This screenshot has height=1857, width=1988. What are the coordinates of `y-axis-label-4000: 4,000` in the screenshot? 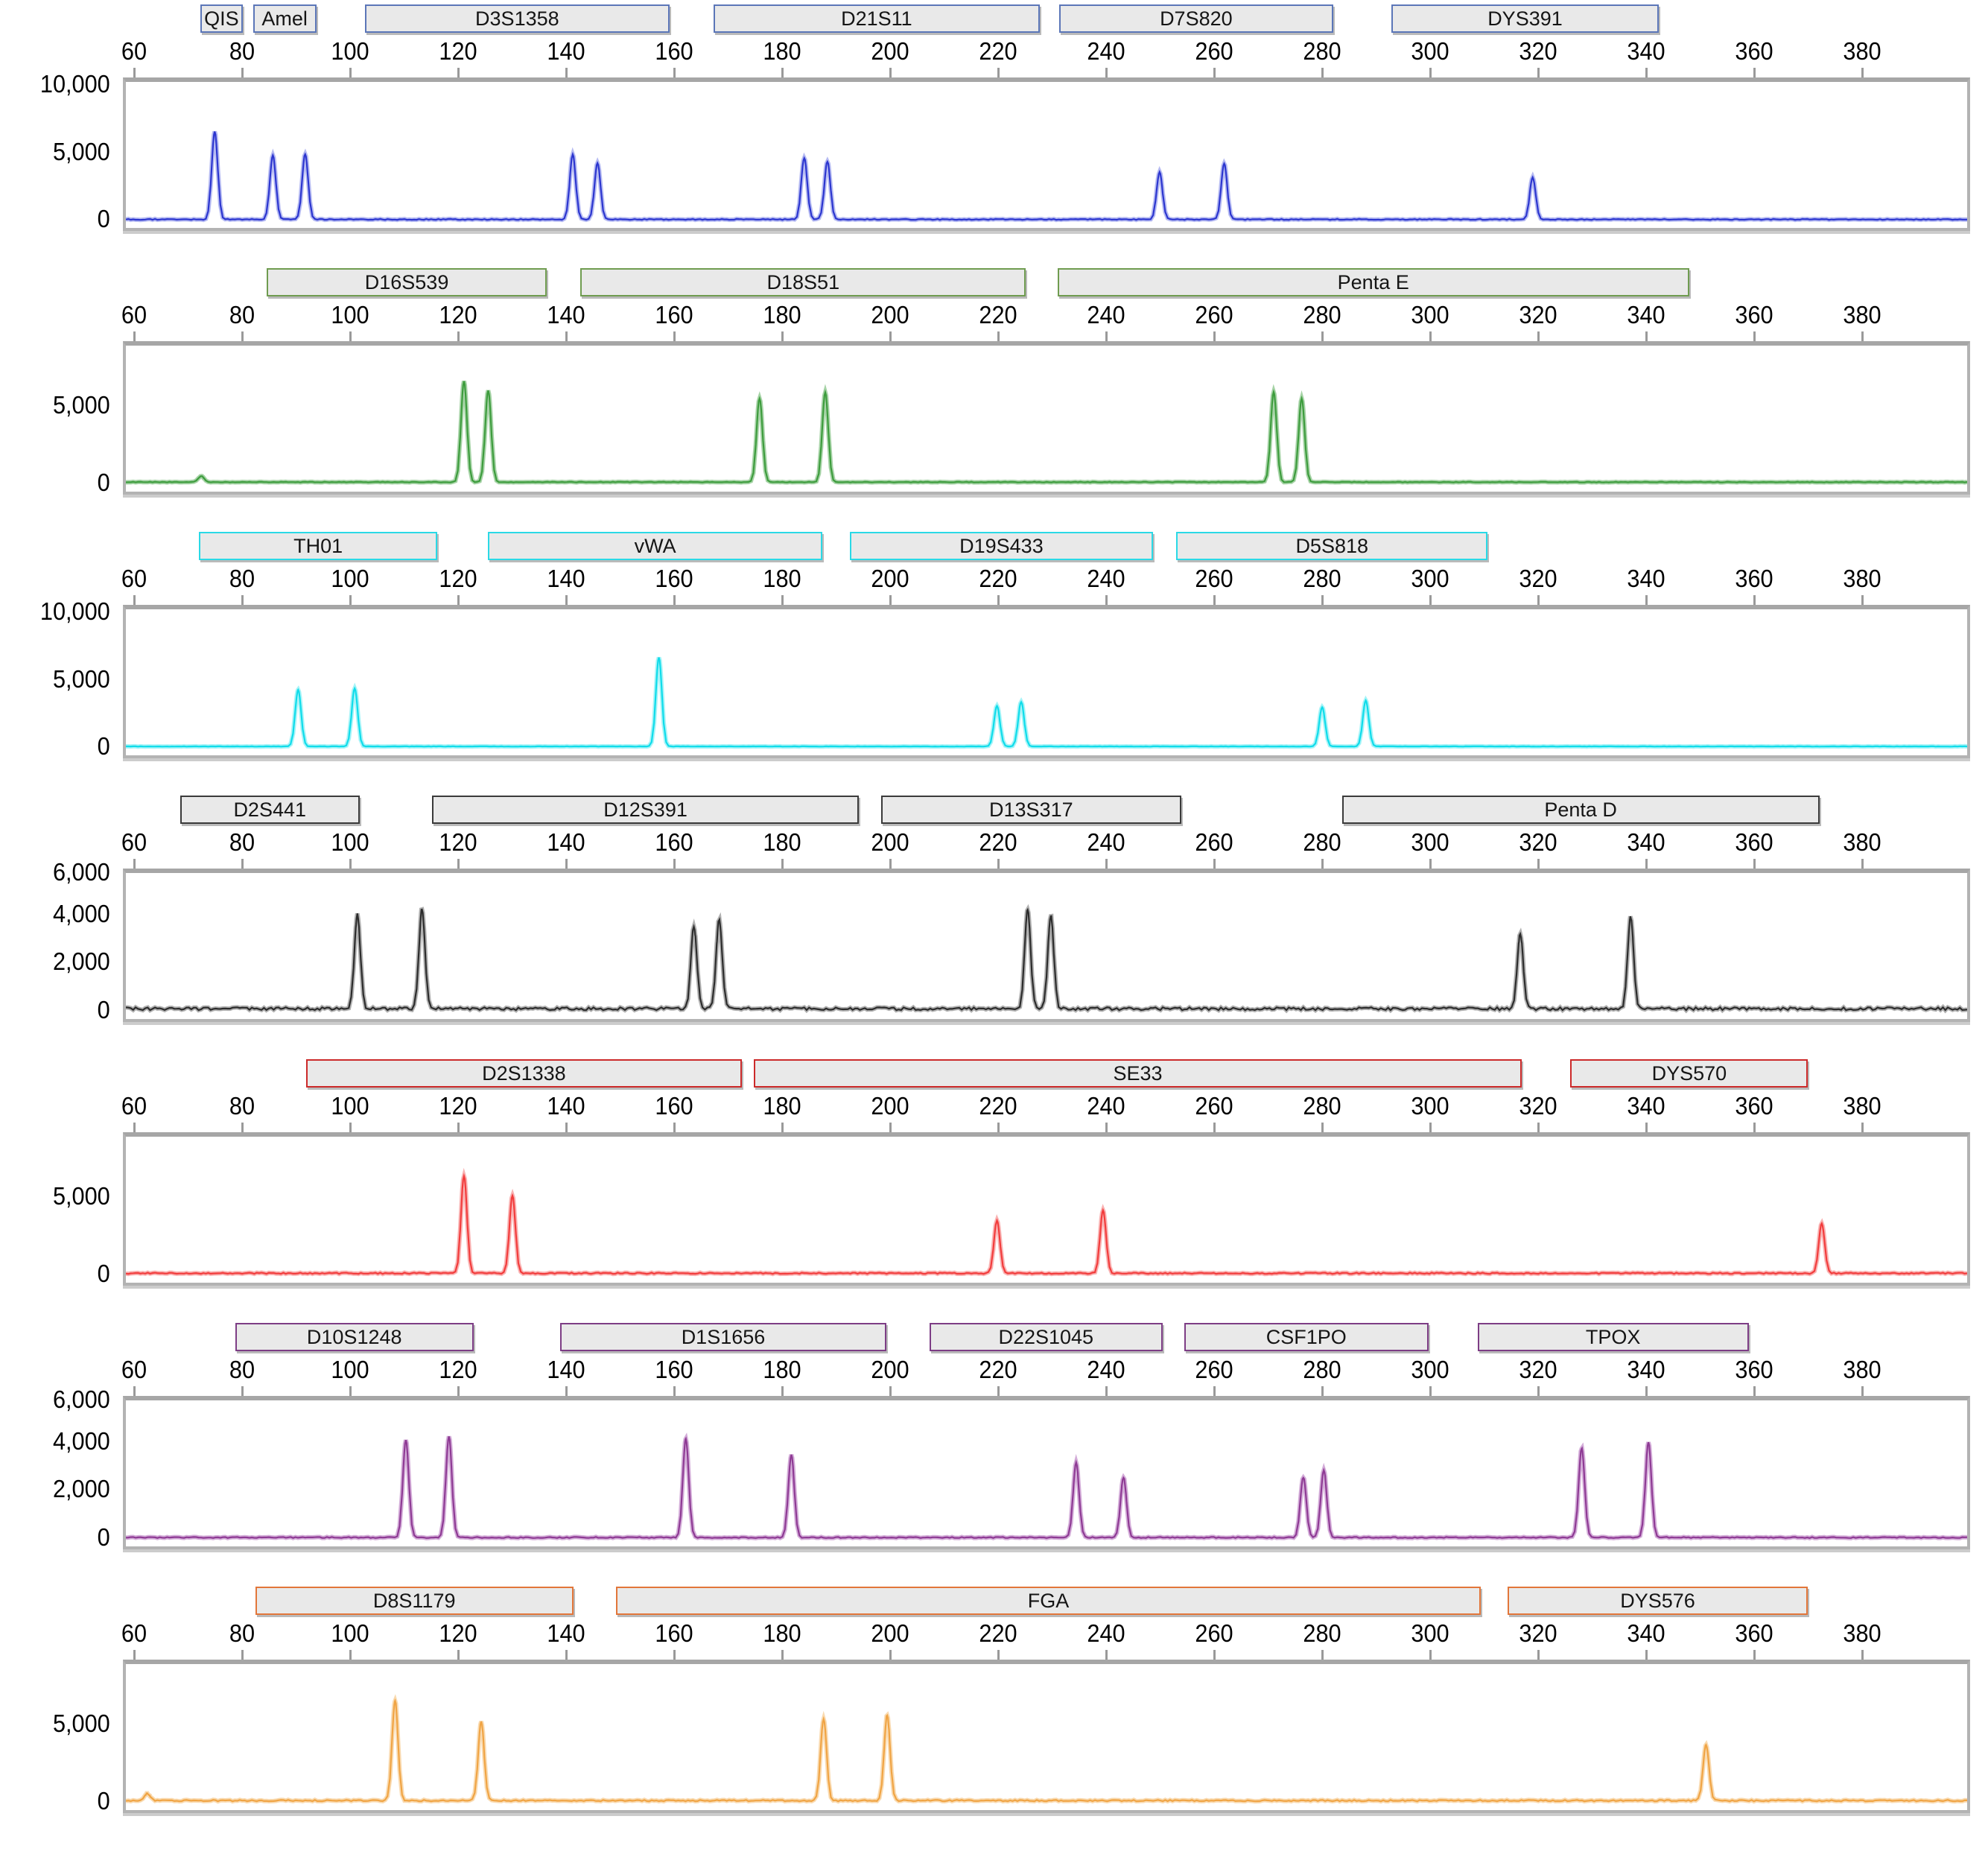 It's located at (81, 913).